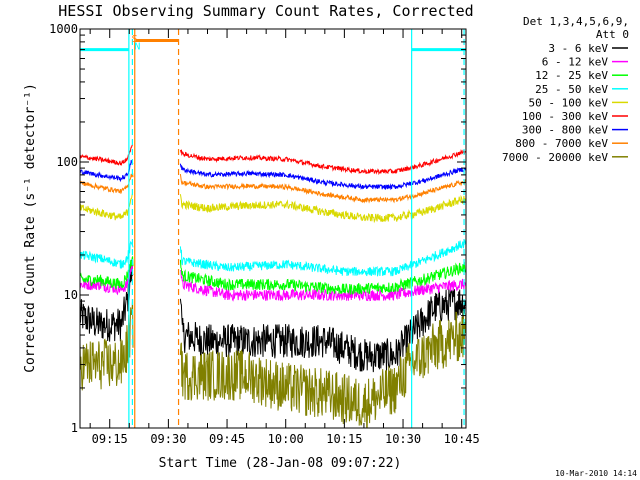 The height and width of the screenshot is (480, 640). What do you see at coordinates (575, 62) in the screenshot?
I see `legend-entry-label: 6 - 12 keV` at bounding box center [575, 62].